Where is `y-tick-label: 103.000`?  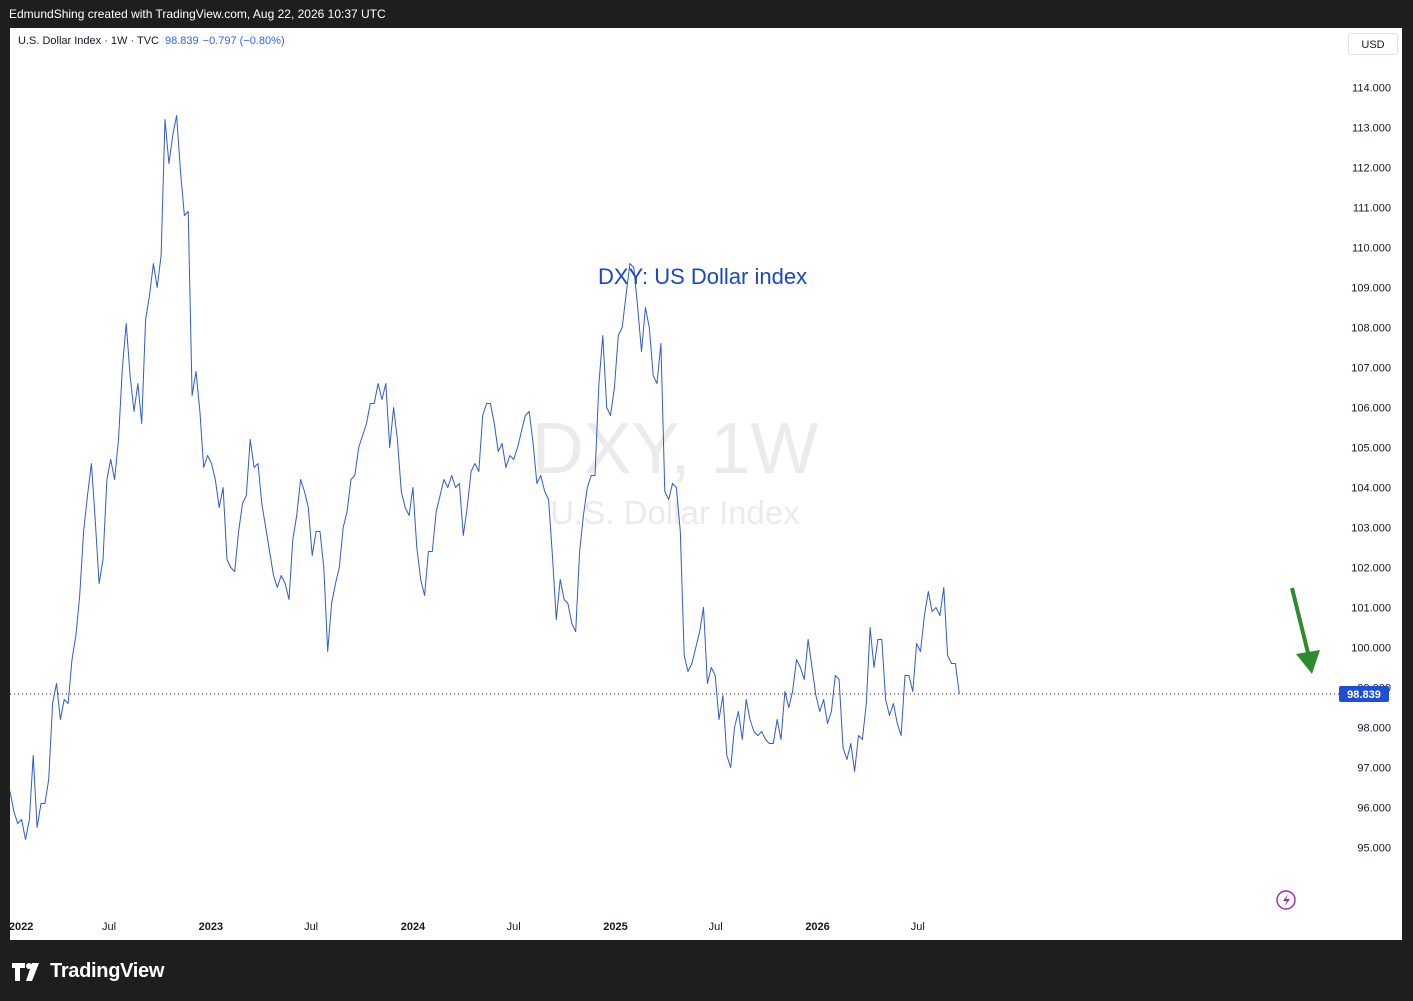
y-tick-label: 103.000 is located at coordinates (1371, 529).